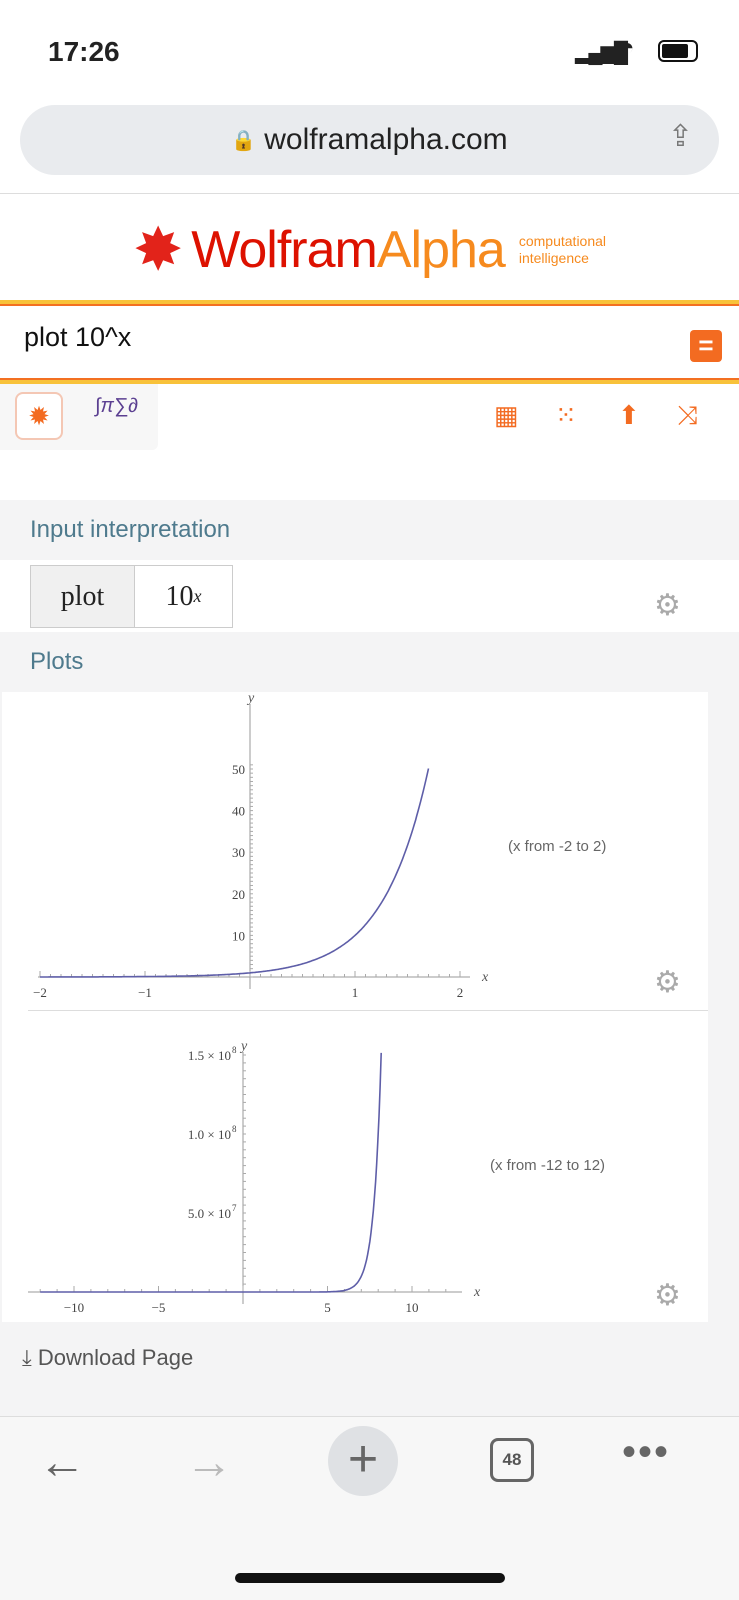 The image size is (739, 1600). What do you see at coordinates (238, 769) in the screenshot?
I see `y-tick-label: 50` at bounding box center [238, 769].